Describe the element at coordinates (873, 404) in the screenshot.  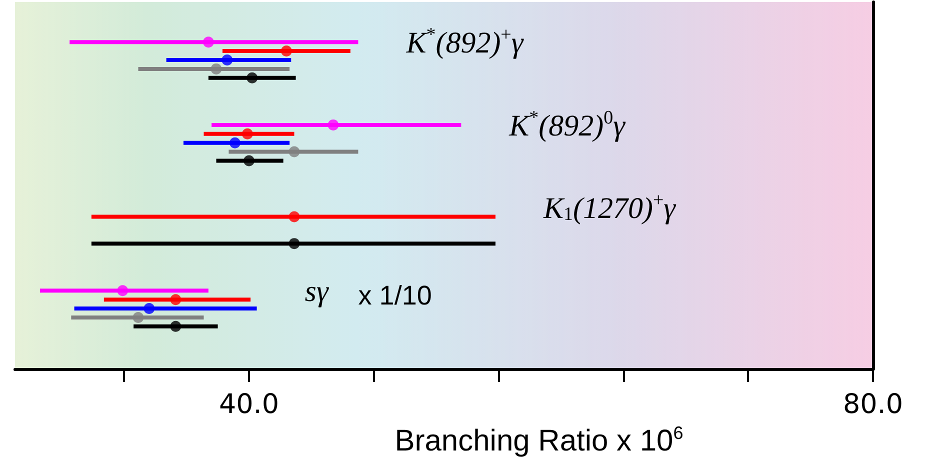
I see `x-tick-label: 80.0` at that location.